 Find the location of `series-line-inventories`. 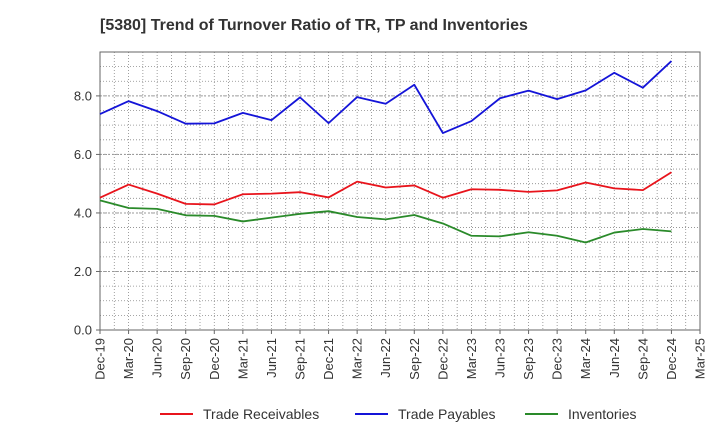

series-line-inventories is located at coordinates (385, 221).